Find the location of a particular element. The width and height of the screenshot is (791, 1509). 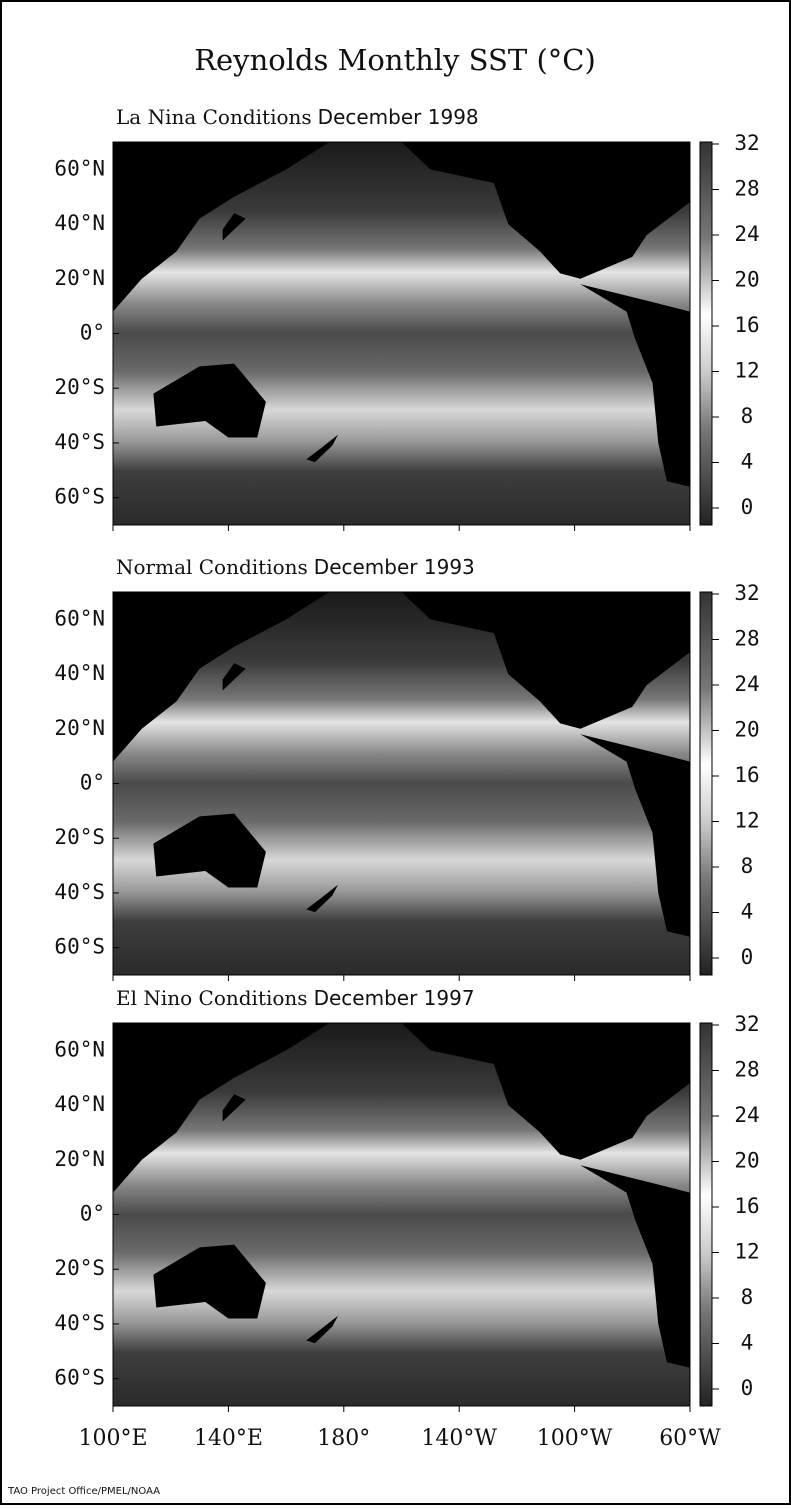

panel-title: Normal Conditions December 1993 is located at coordinates (295, 567).